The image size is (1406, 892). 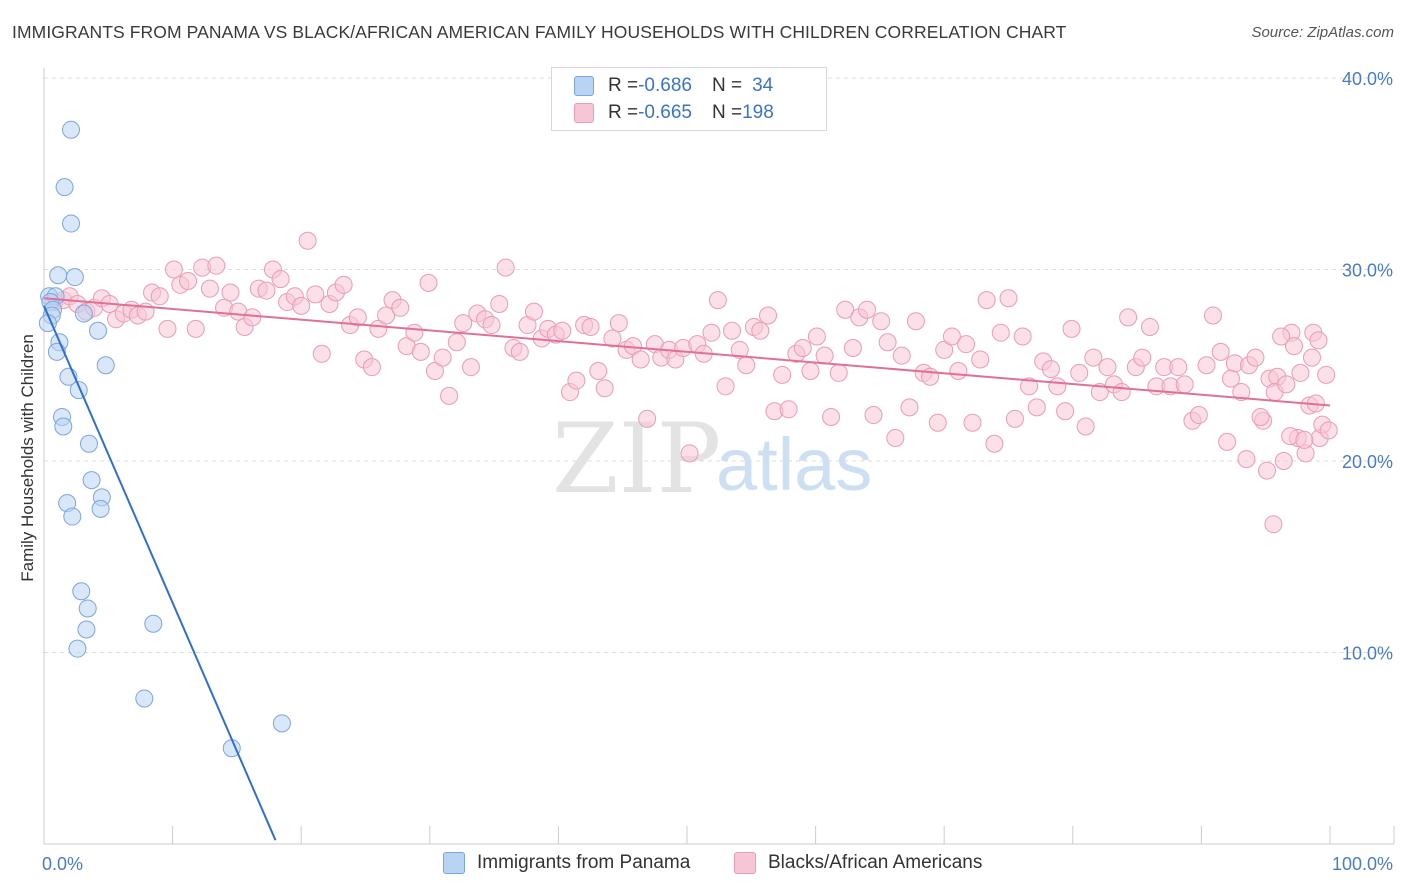 What do you see at coordinates (794, 464) in the screenshot?
I see `watermark-atlas: atlas` at bounding box center [794, 464].